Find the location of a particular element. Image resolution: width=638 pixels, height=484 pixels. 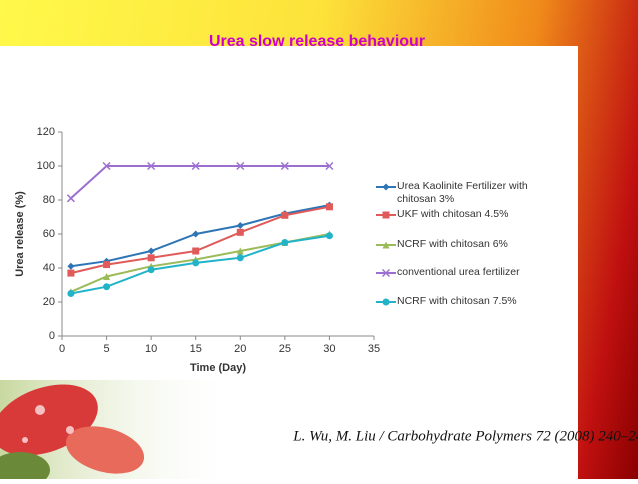

legend-label: UKF with chitosan 4.5% is located at coordinates (453, 214).